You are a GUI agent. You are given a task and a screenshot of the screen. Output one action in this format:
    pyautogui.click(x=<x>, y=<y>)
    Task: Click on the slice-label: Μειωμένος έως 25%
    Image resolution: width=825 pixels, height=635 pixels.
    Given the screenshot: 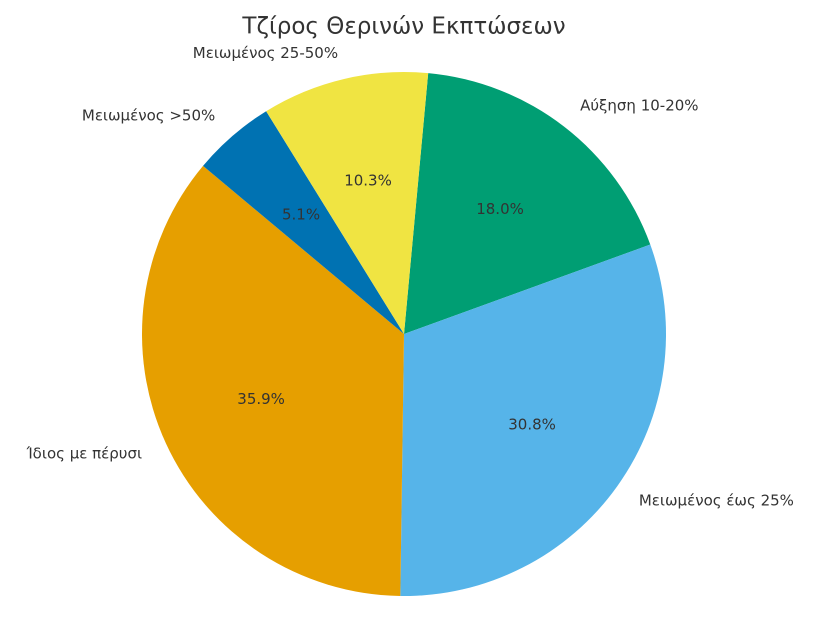 What is the action you would take?
    pyautogui.click(x=716, y=501)
    